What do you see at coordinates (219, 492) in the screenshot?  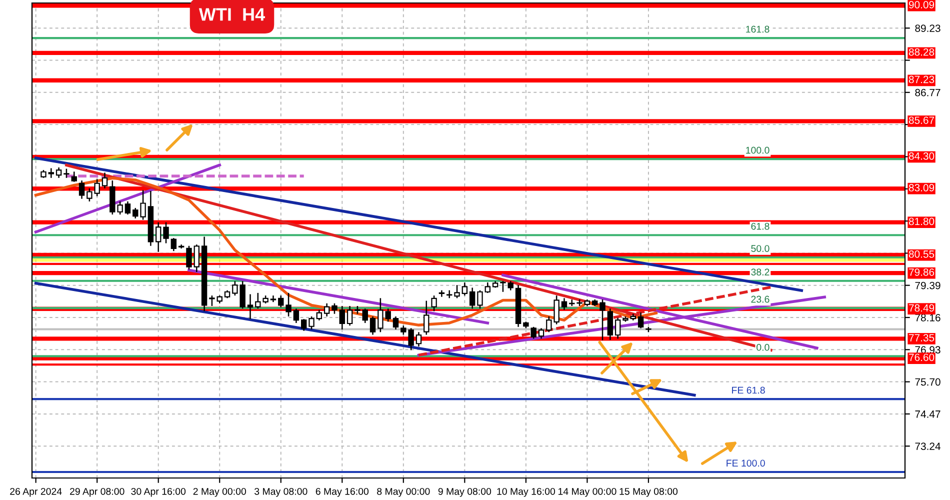 I see `x-tick-label: 2 May 00:00` at bounding box center [219, 492].